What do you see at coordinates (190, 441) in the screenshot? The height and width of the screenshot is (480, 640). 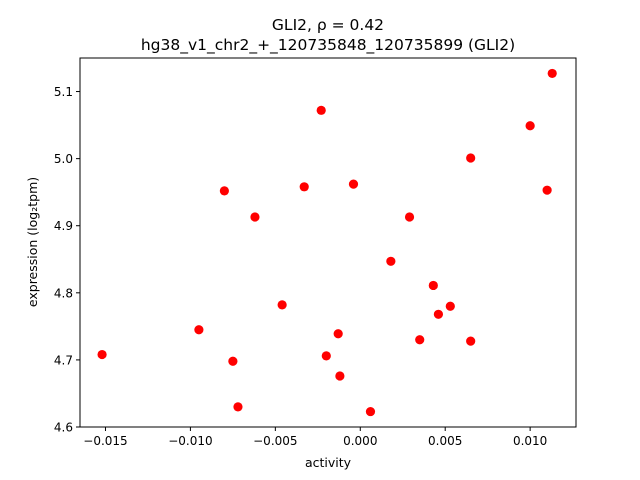 I see `x-tick-label: −0.010` at bounding box center [190, 441].